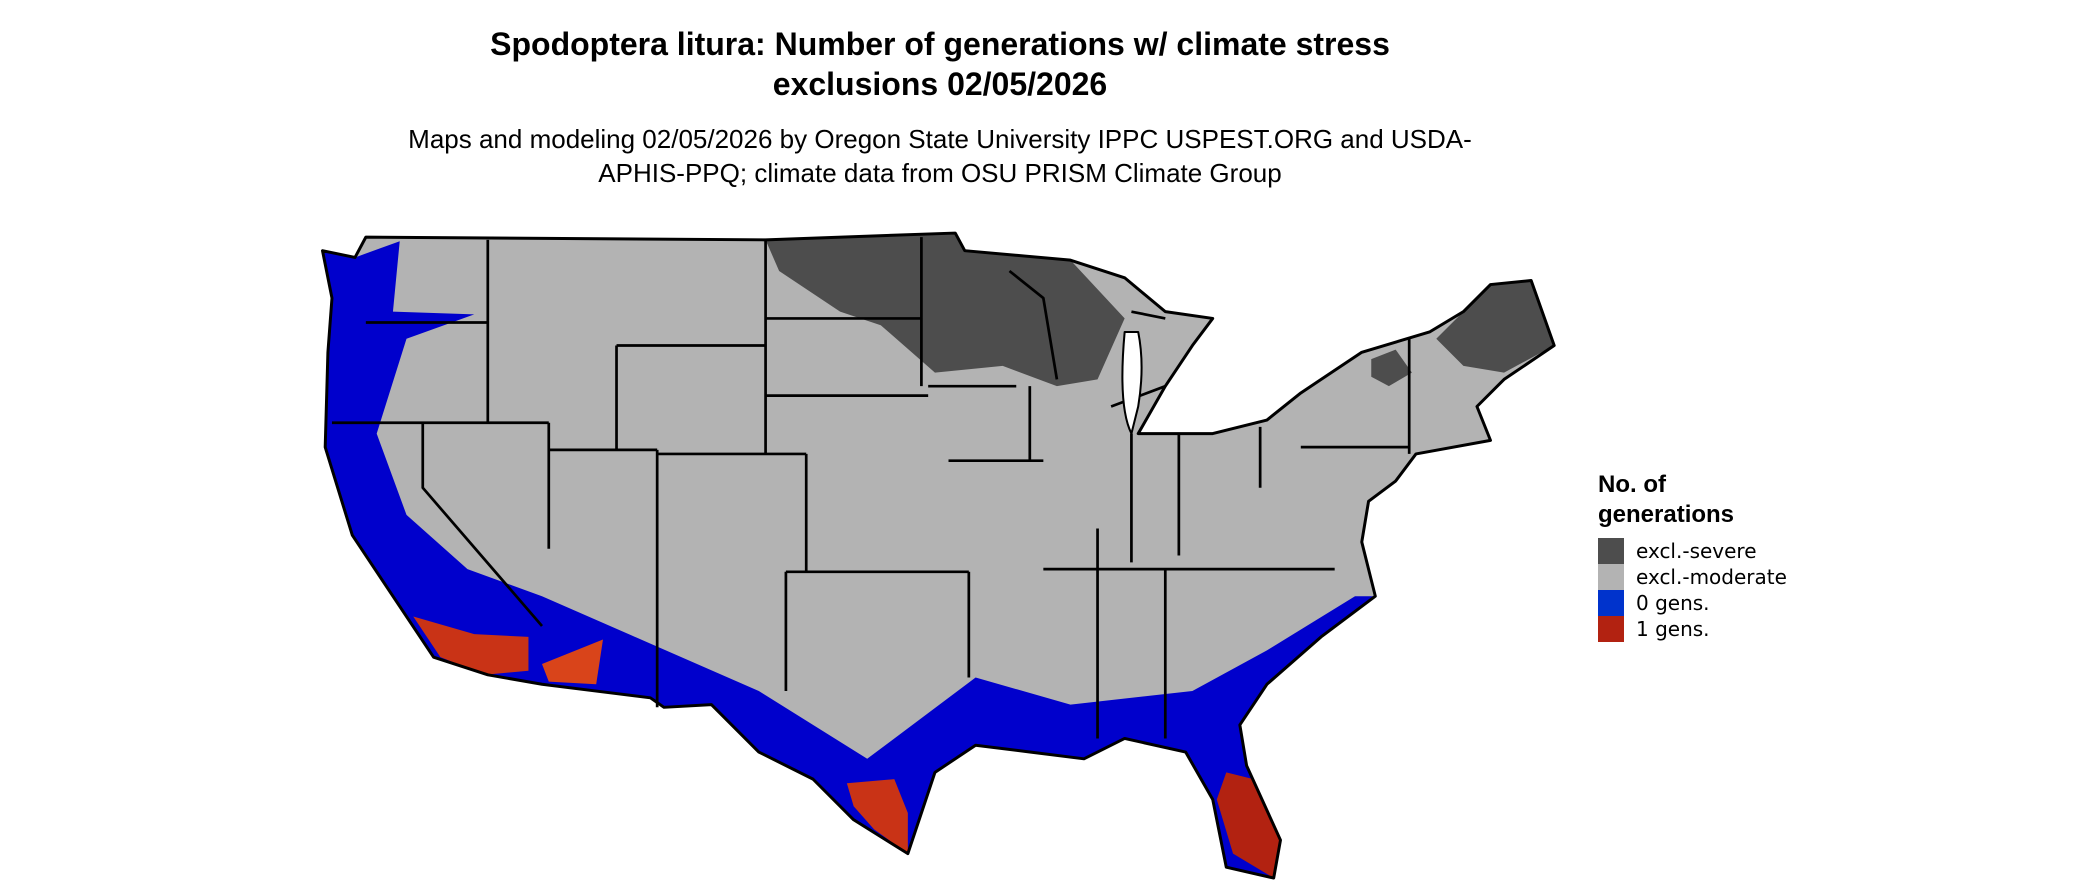 The width and height of the screenshot is (2100, 892). I want to click on legend-label: 1 gens., so click(1673, 629).